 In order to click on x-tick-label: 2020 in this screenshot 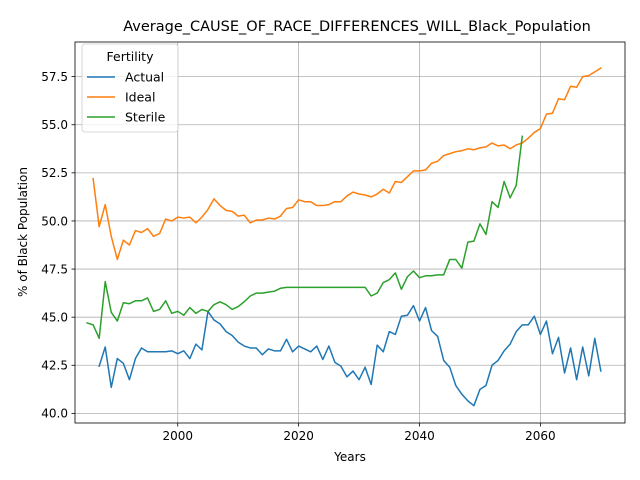, I will do `click(298, 436)`.